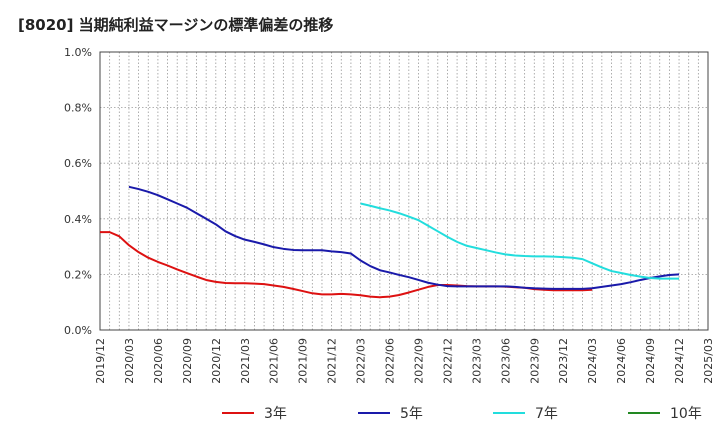  Describe the element at coordinates (650, 361) in the screenshot. I see `x-tick-label: 2024/09` at that location.